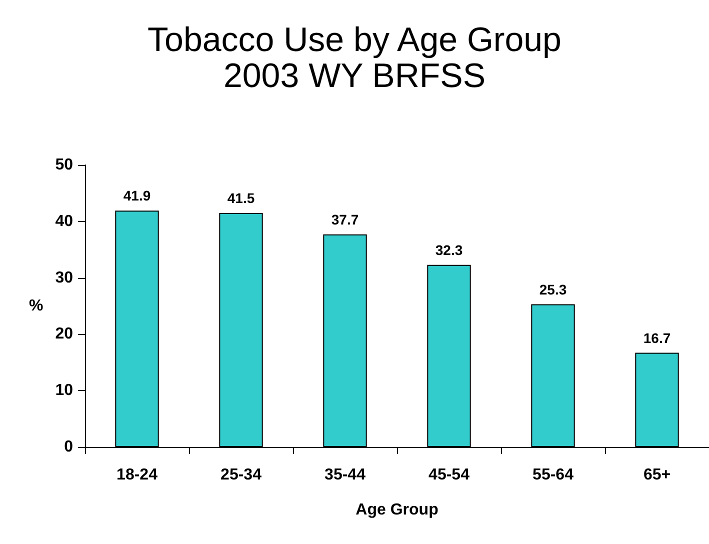 The image size is (709, 544). I want to click on chart-subtitle: 2003 WY BRFSS, so click(354, 76).